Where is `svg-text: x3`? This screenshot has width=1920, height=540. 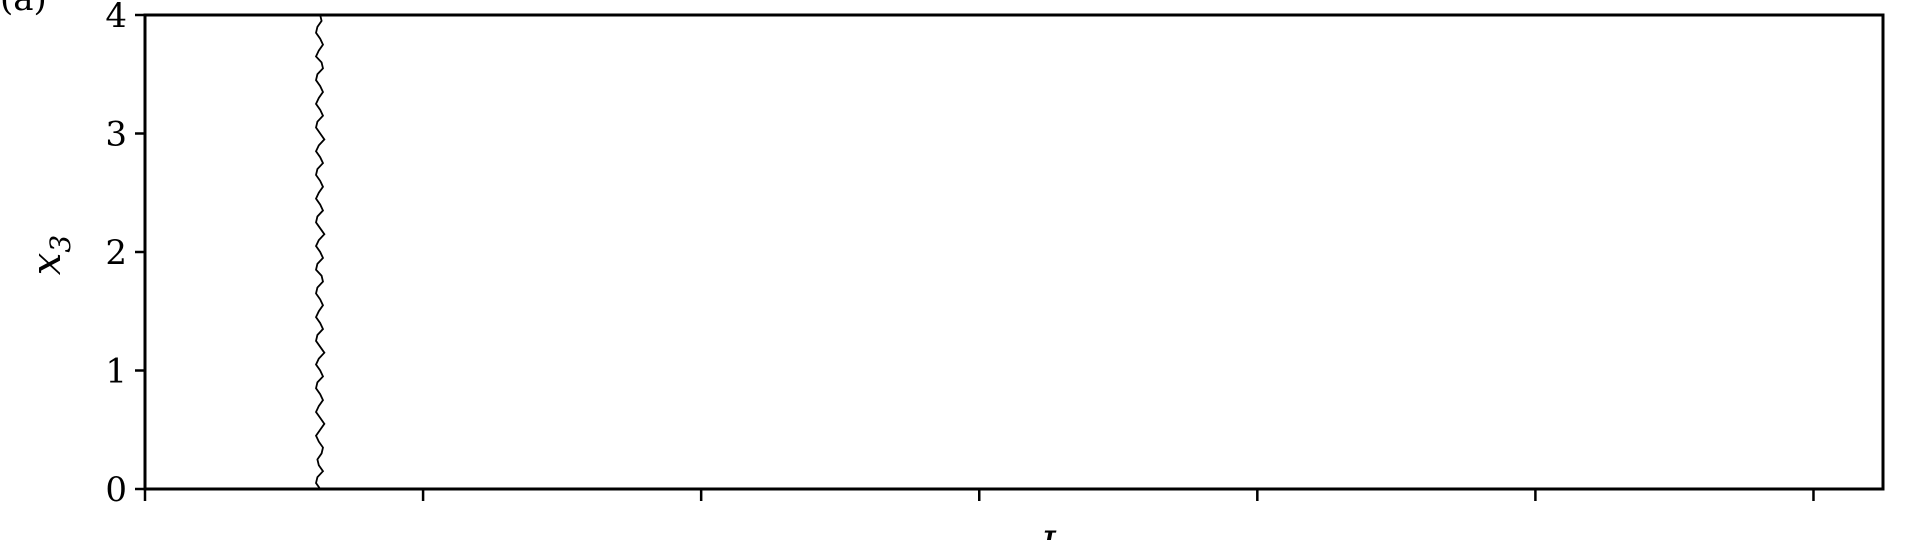
svg-text: x3 is located at coordinates (50, 255).